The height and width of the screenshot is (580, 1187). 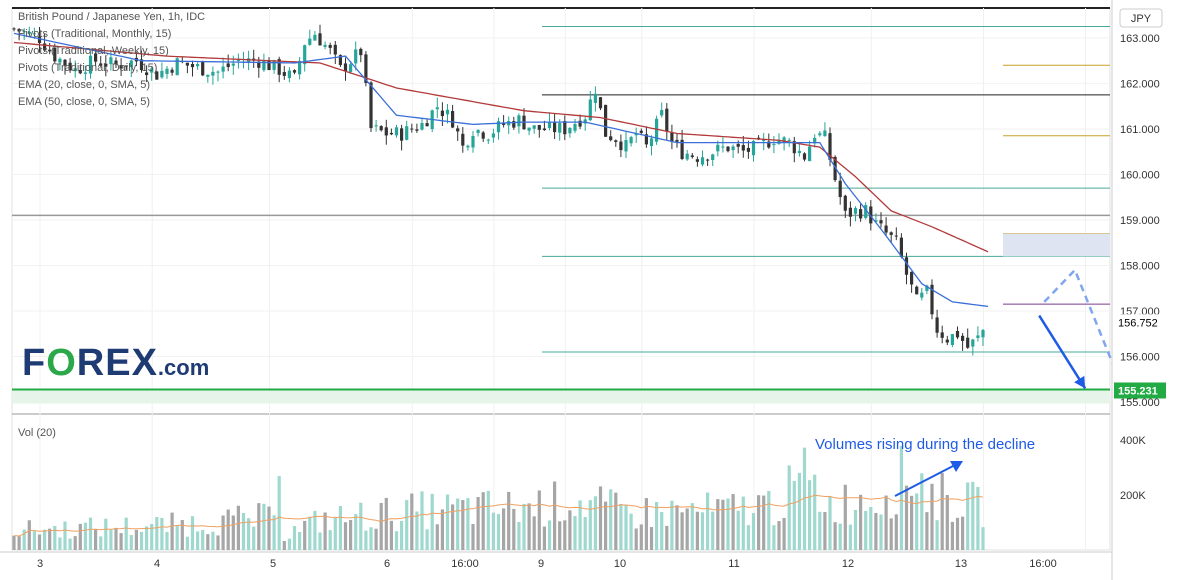 I want to click on support-zone, so click(x=561, y=396).